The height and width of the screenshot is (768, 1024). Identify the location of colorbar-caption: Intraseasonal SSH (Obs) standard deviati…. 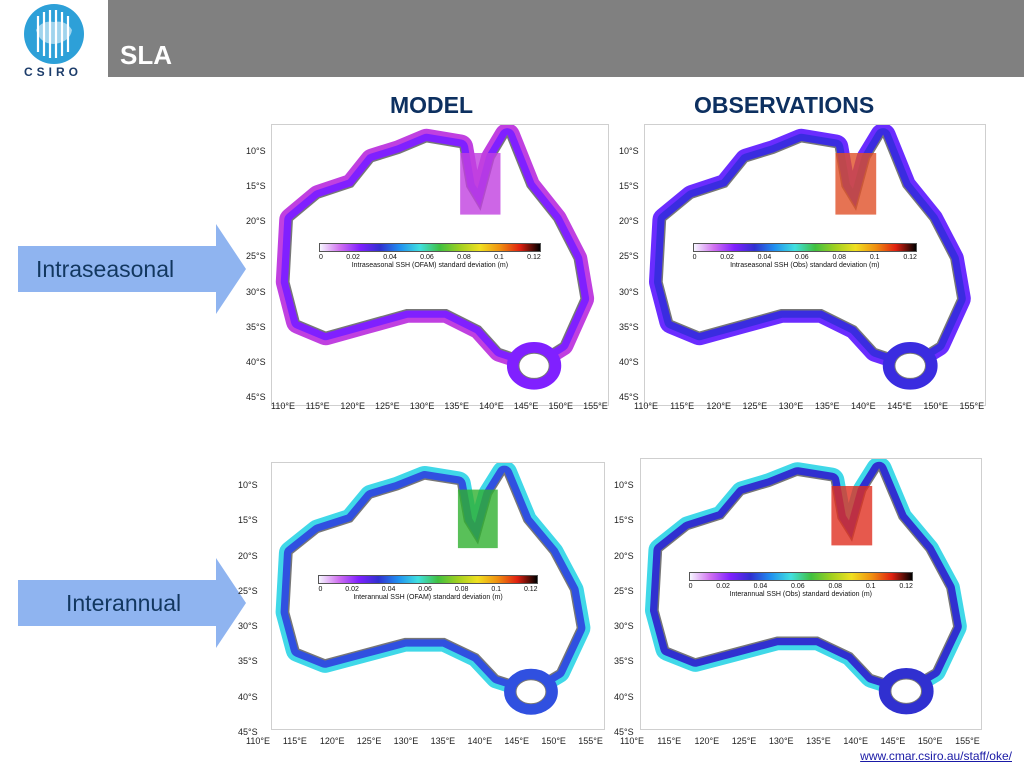
(805, 265).